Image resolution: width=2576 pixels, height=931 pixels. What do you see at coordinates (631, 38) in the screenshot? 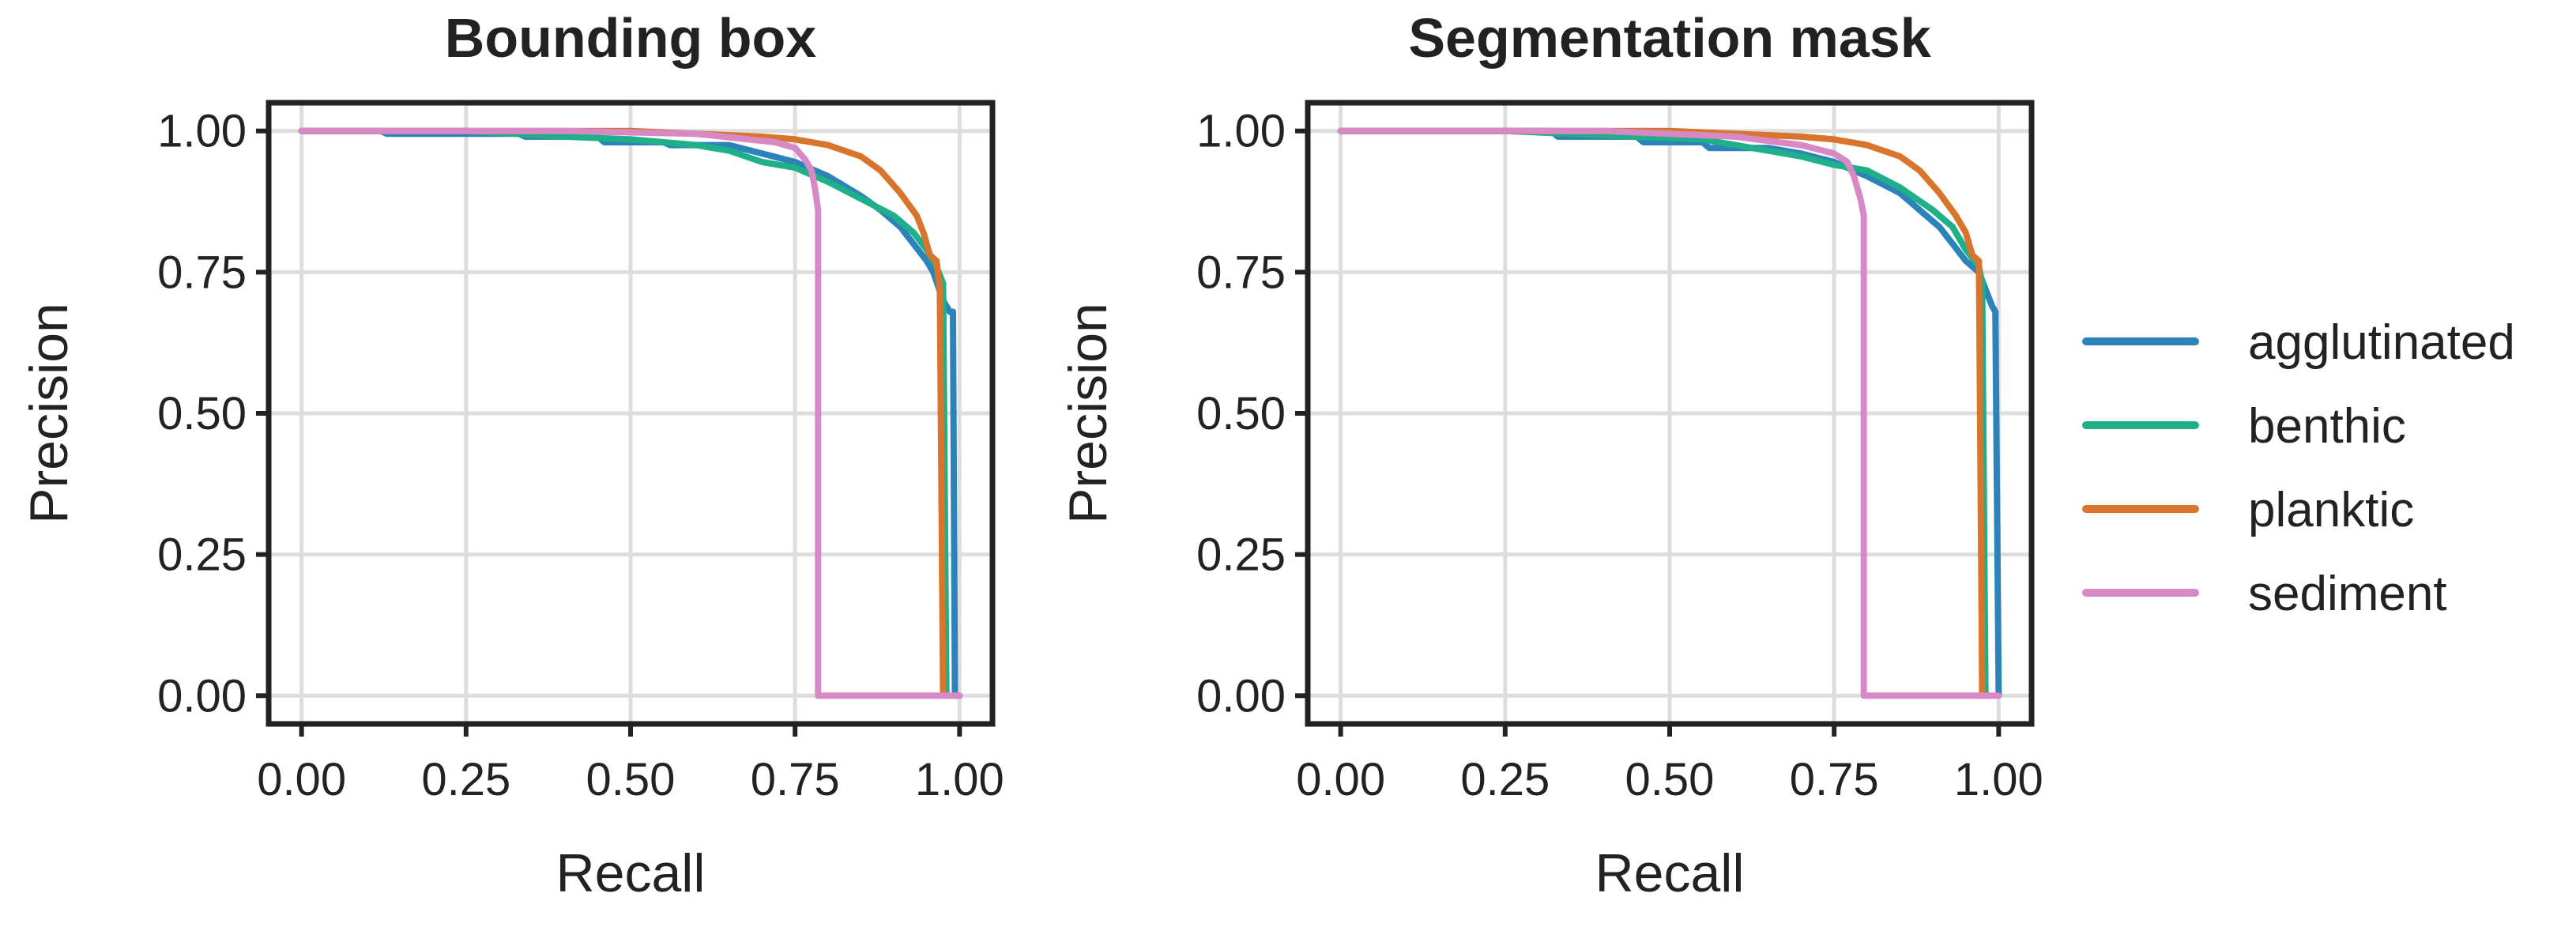
I see `chart-title: Bounding box` at bounding box center [631, 38].